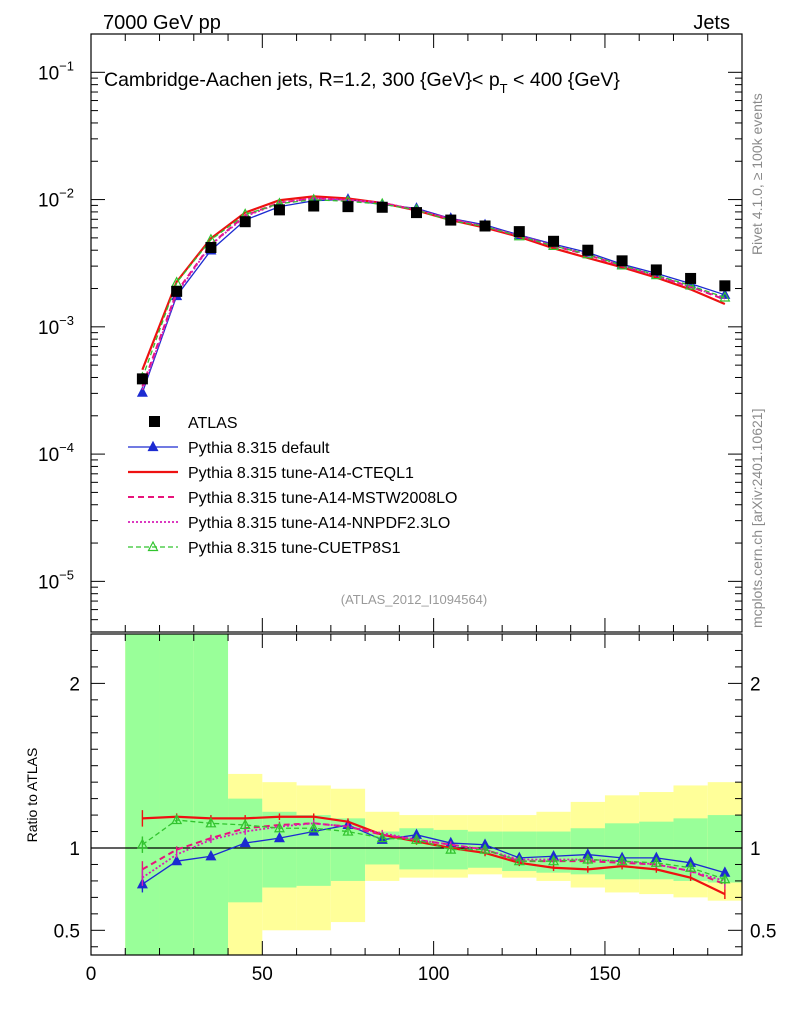 The width and height of the screenshot is (786, 1024). Describe the element at coordinates (56, 580) in the screenshot. I see `y-tick-label: 10⁻⁵` at that location.